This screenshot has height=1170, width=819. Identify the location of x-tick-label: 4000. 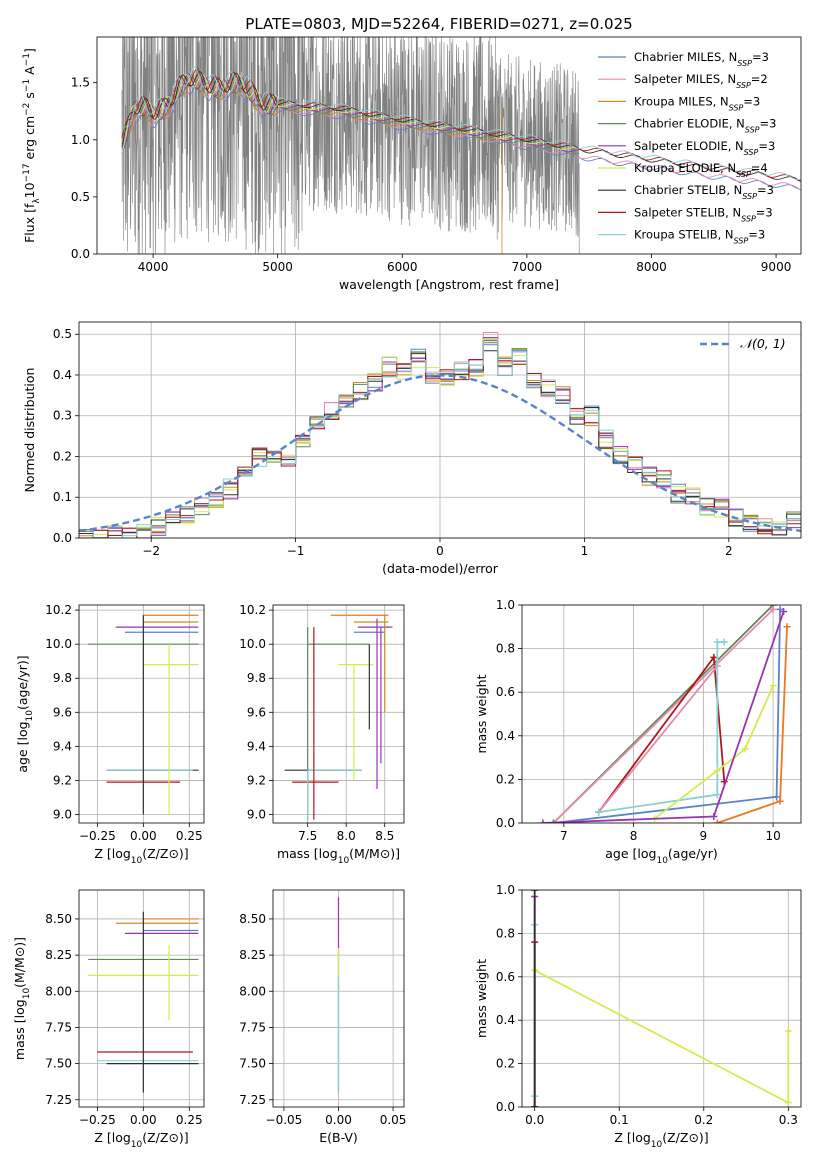
(153, 267).